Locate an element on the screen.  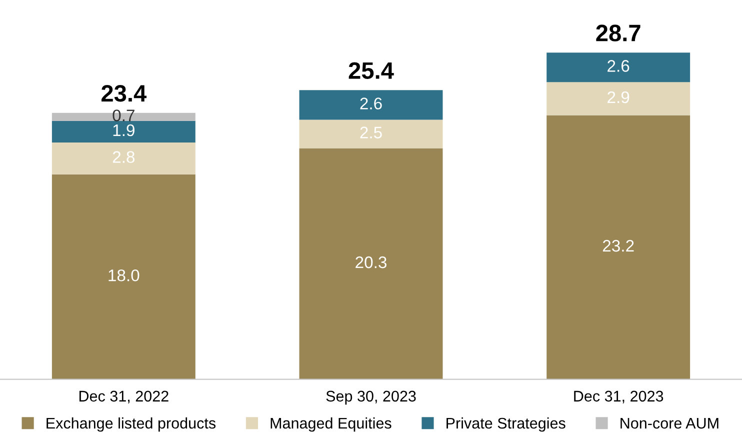
x-tick-label: Sep 30, 2023 is located at coordinates (371, 397).